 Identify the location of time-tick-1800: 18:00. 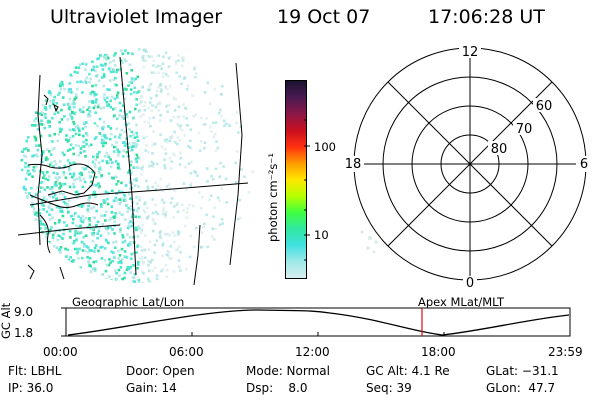
(438, 352).